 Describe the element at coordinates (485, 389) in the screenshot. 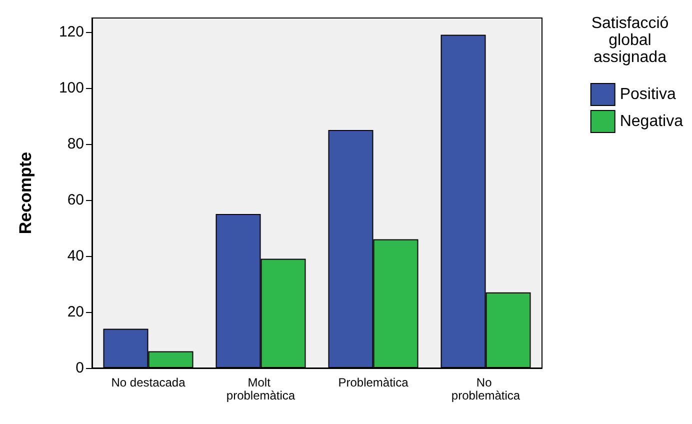

I see `x-tick-label: No problemàtica` at that location.